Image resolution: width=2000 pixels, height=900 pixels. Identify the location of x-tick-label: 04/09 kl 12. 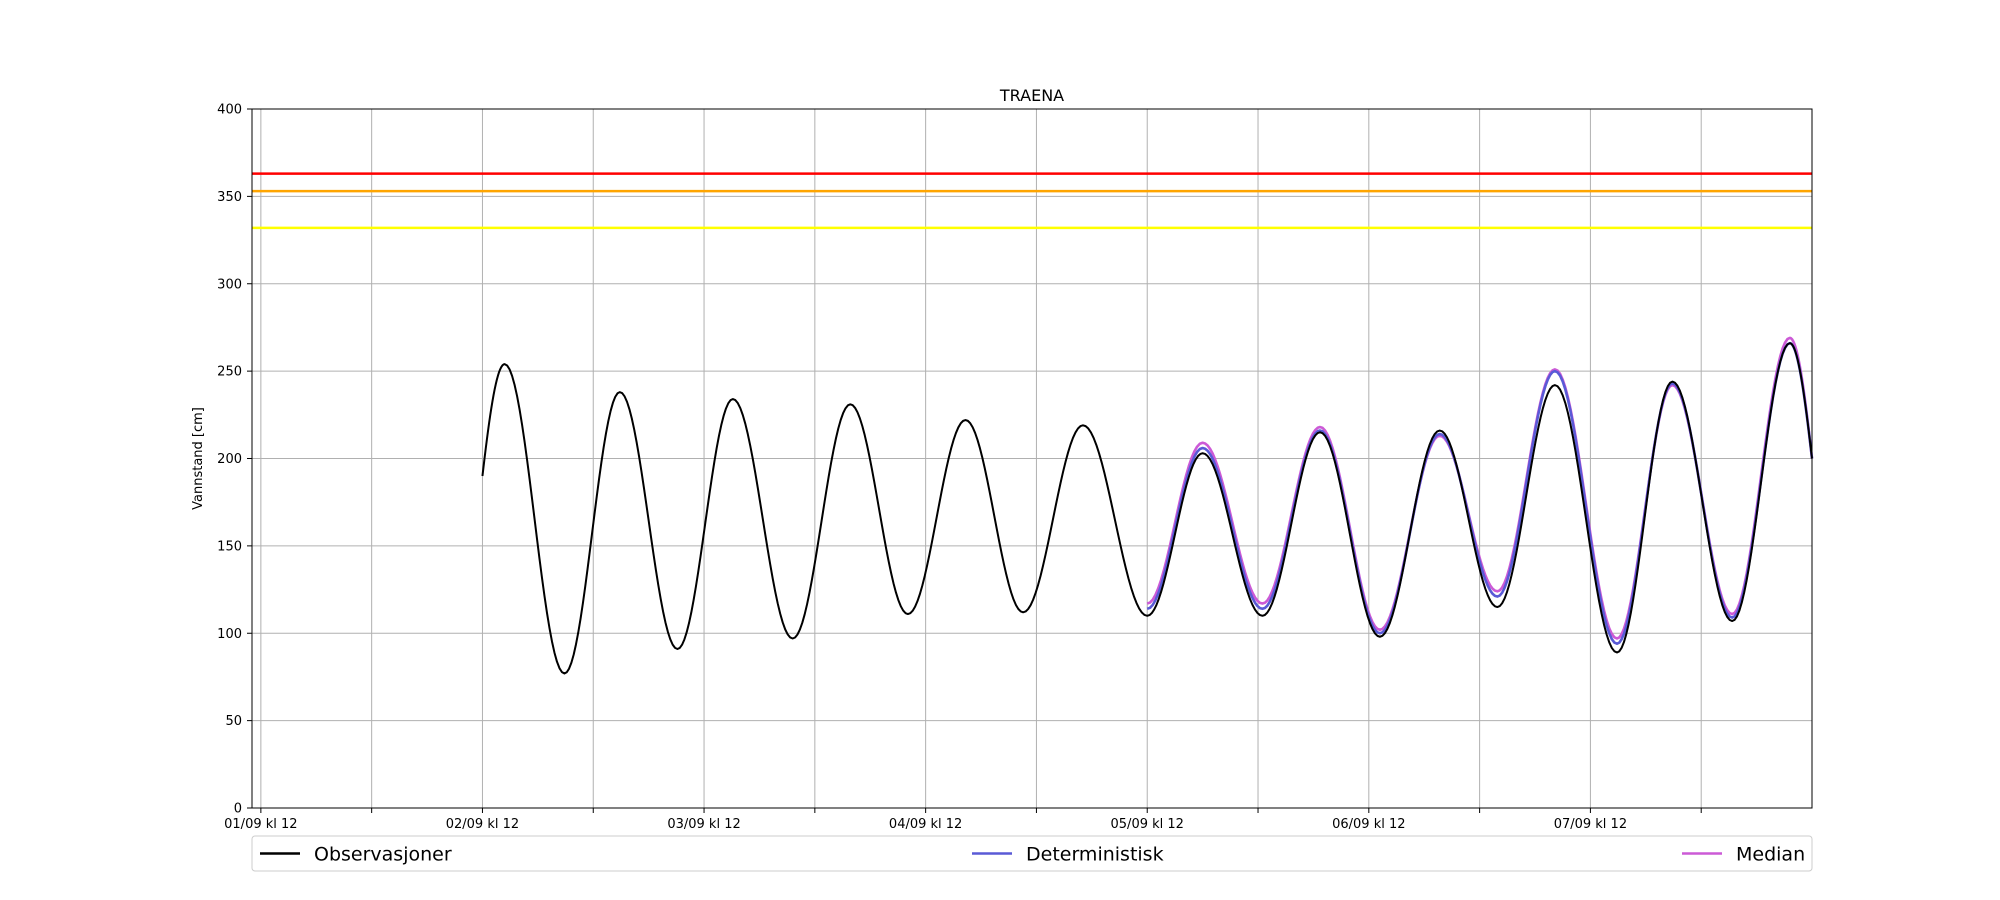
(925, 824).